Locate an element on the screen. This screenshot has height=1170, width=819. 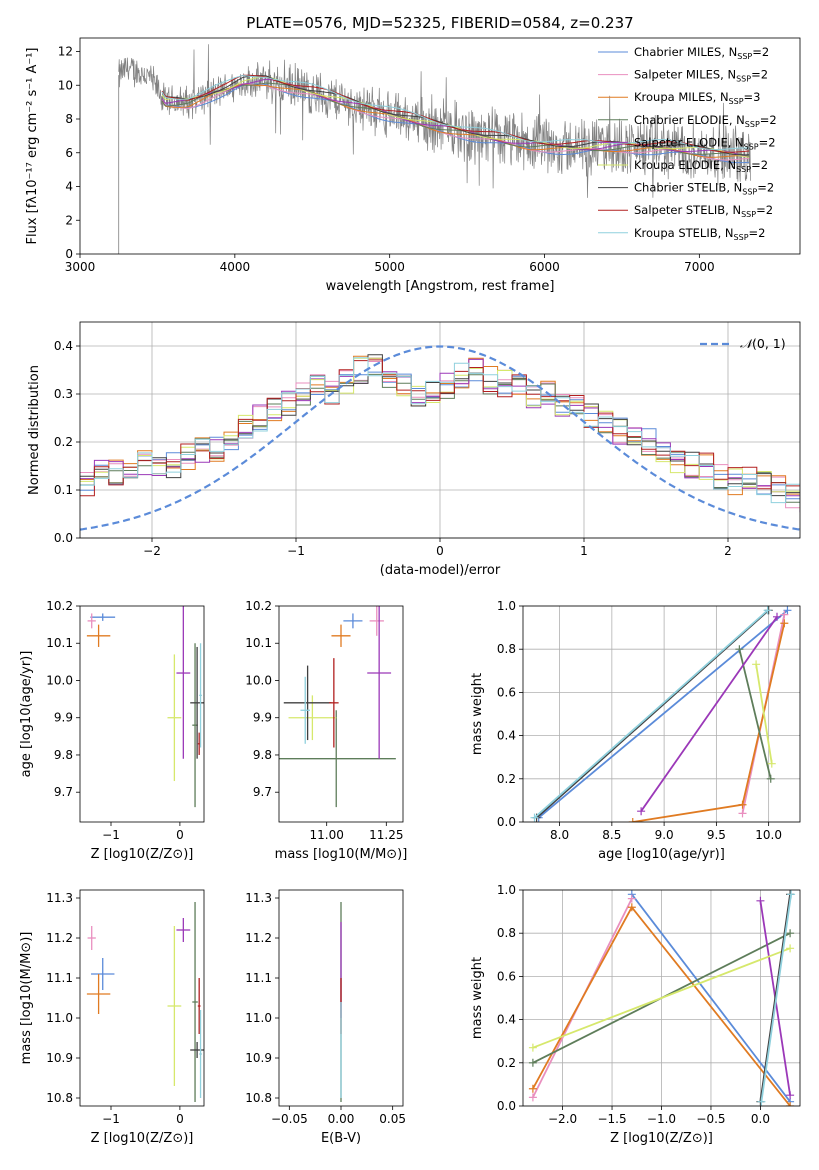
hist-step is located at coordinates (440, 431).